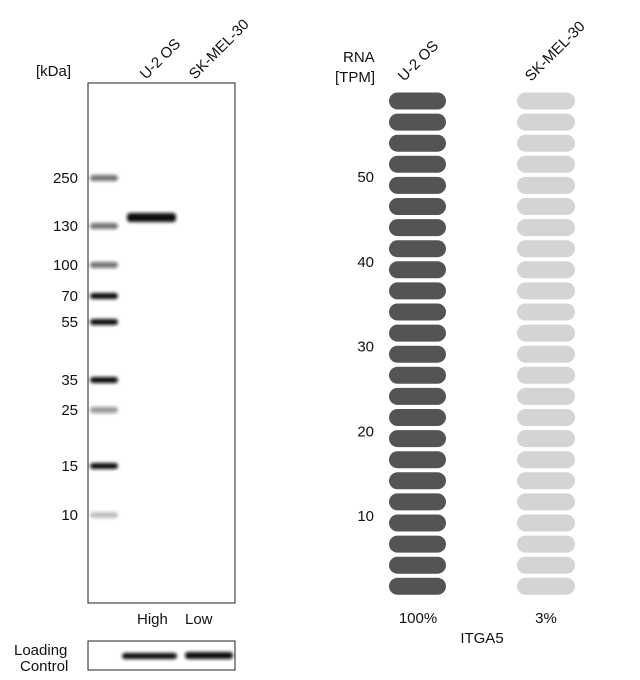 The width and height of the screenshot is (640, 680). I want to click on marker-label: 250, so click(65, 178).